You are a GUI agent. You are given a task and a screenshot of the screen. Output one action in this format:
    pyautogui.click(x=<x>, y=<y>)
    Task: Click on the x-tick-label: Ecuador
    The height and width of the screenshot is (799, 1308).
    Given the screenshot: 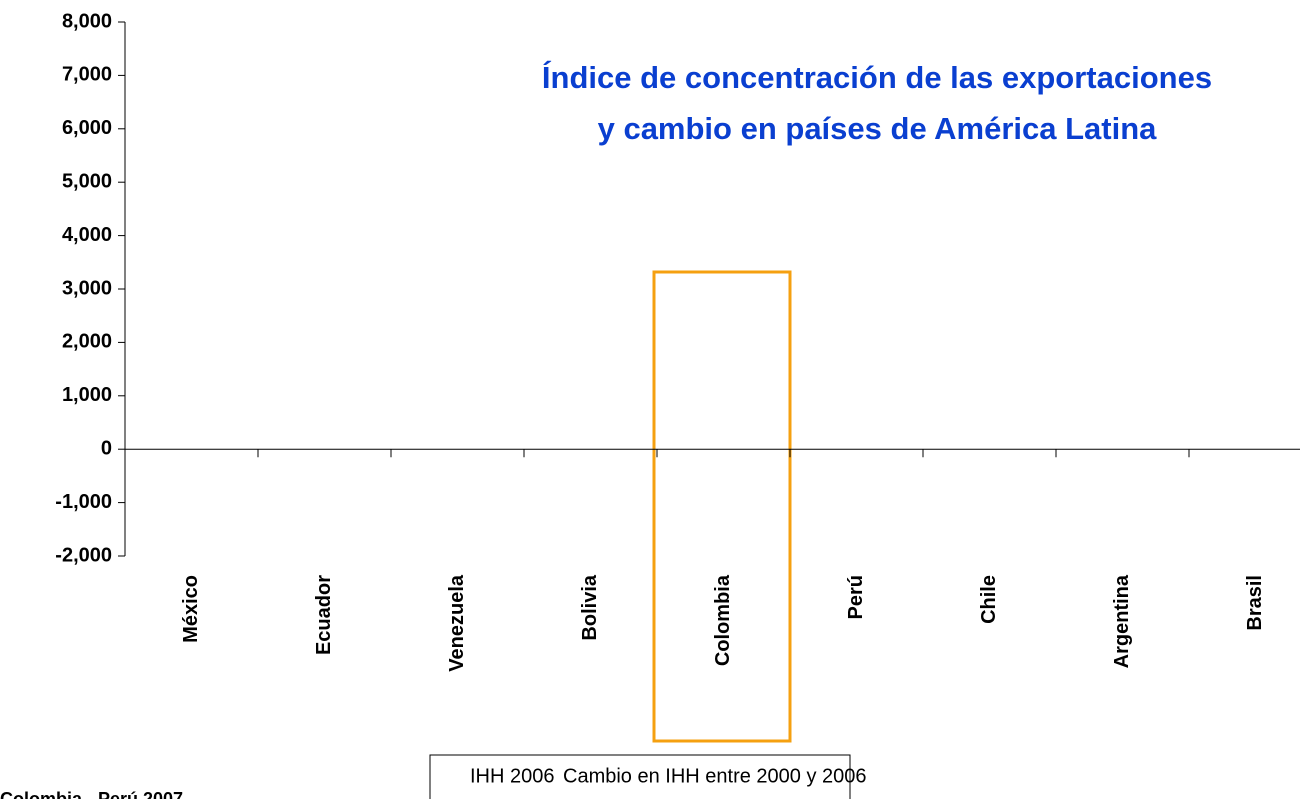 What is the action you would take?
    pyautogui.click(x=324, y=615)
    